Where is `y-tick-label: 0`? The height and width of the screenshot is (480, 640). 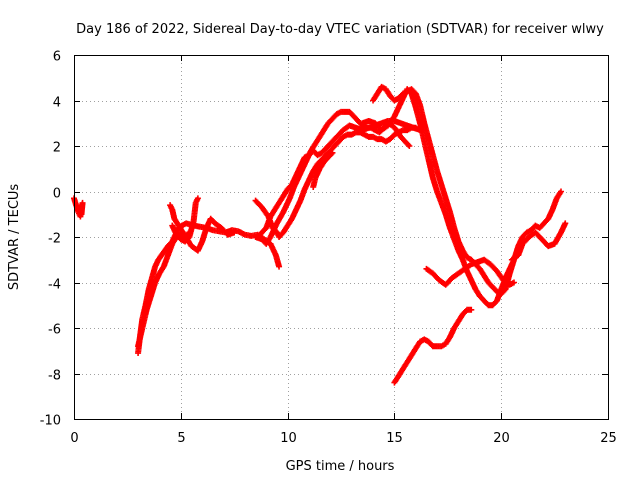
y-tick-label: 0 is located at coordinates (57, 194).